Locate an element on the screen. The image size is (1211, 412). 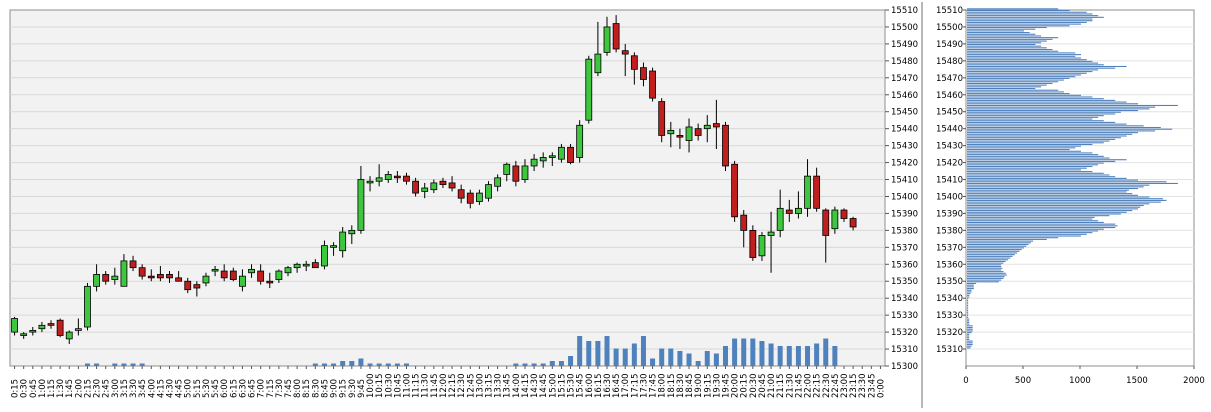
x-tick-label: 1:30 is located at coordinates (61, 388).